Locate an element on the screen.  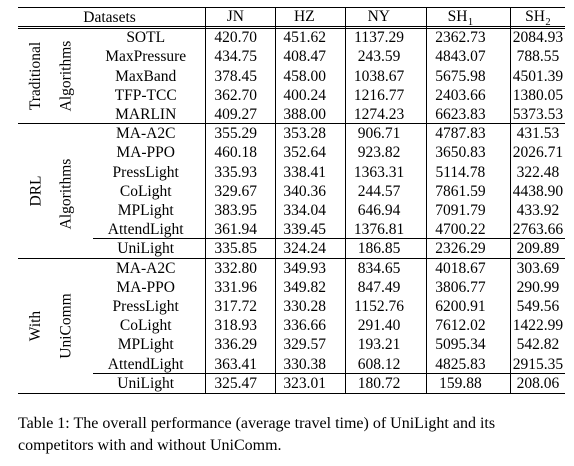
value-cell: 332.80 is located at coordinates (235, 268).